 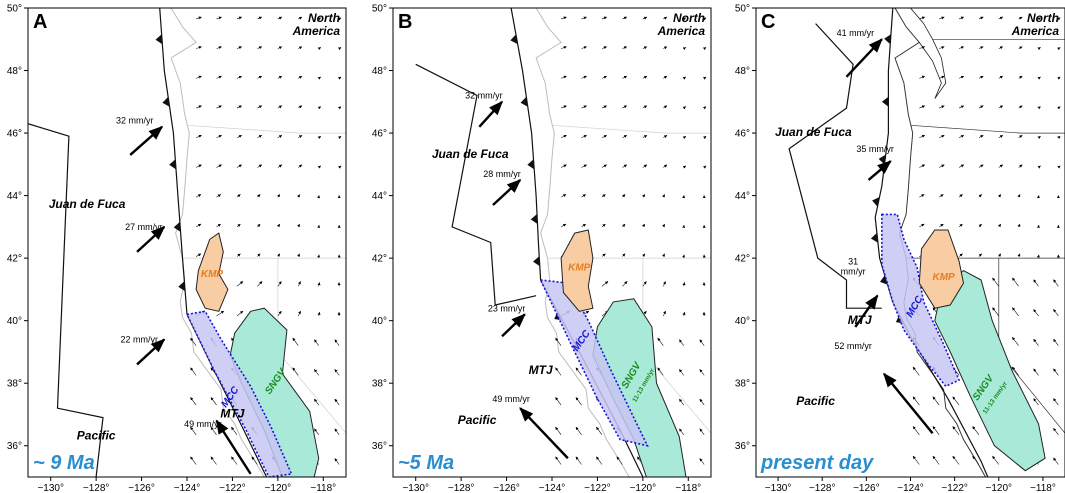 What do you see at coordinates (990, 370) in the screenshot?
I see `sngv-block` at bounding box center [990, 370].